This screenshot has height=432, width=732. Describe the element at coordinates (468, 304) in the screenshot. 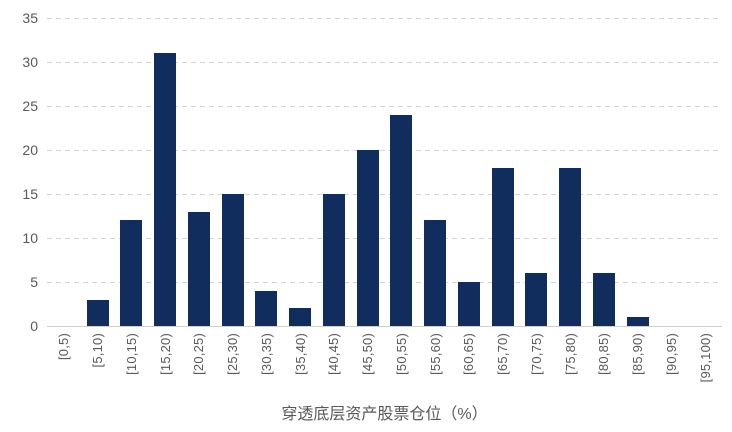

I see `bar-[60,65)` at that location.